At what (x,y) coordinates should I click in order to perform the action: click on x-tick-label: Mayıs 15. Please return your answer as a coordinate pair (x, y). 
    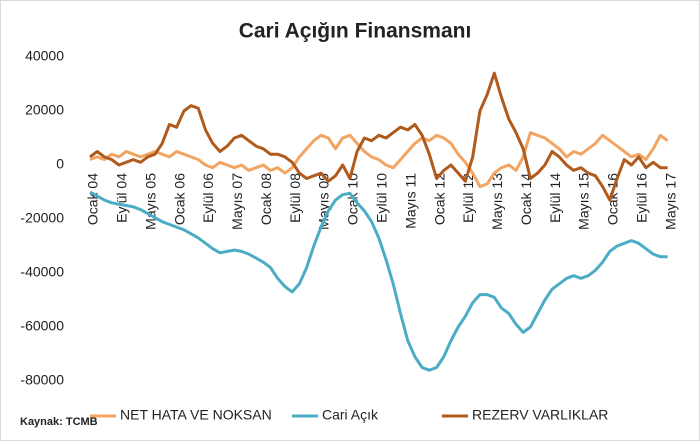
    Looking at the image, I should click on (584, 201).